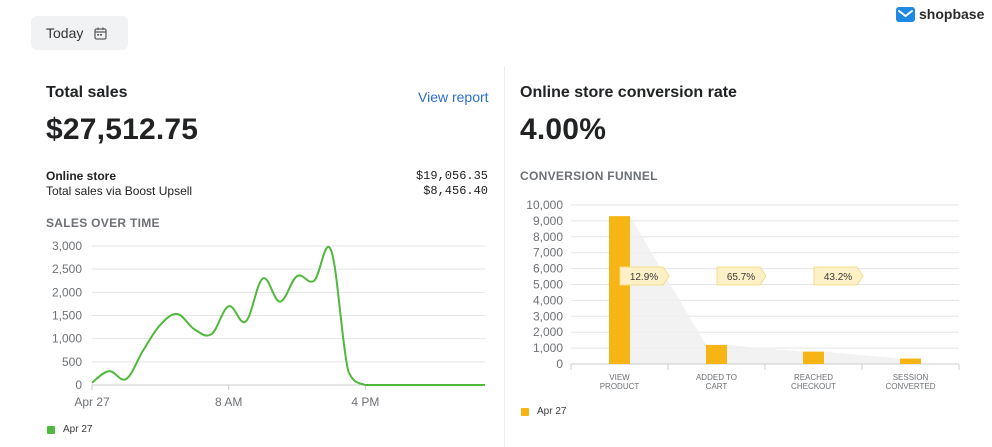 Image resolution: width=992 pixels, height=447 pixels. Describe the element at coordinates (813, 386) in the screenshot. I see `category-label: CHECKOUT` at that location.